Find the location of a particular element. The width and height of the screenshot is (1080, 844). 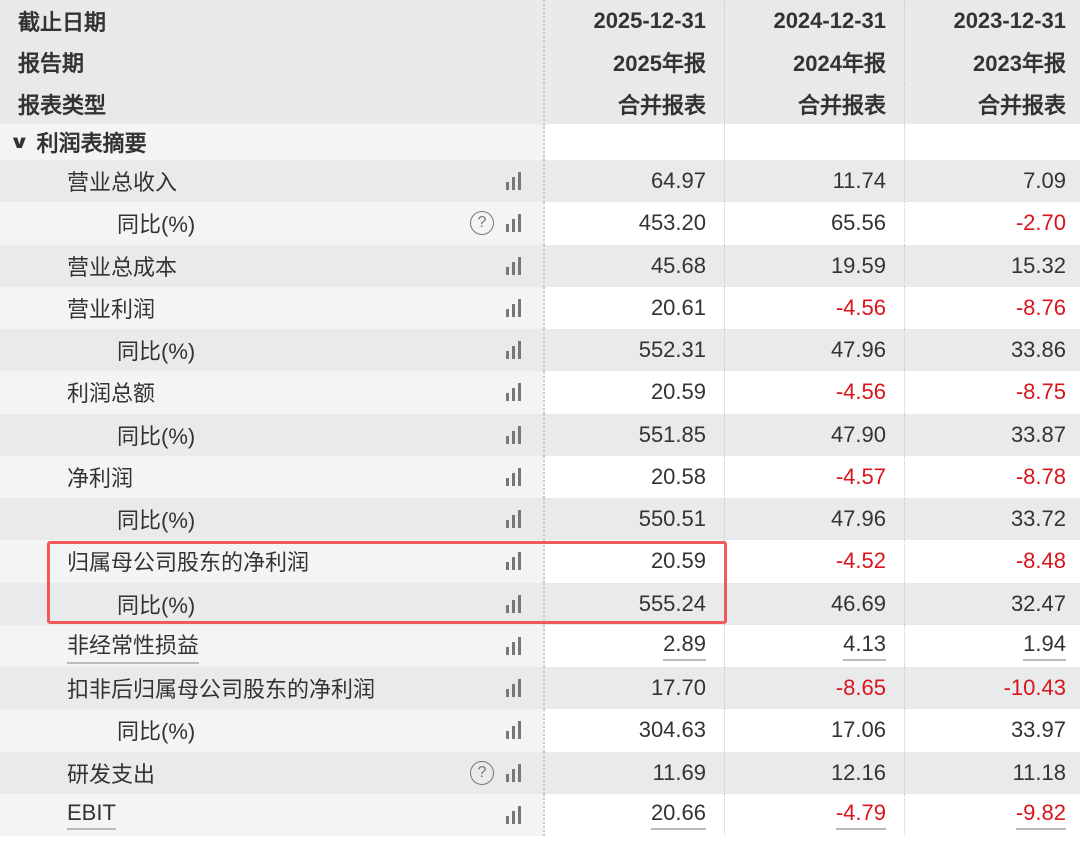

row-label: 扣非后归属母公司股东的净利润 is located at coordinates (221, 690).